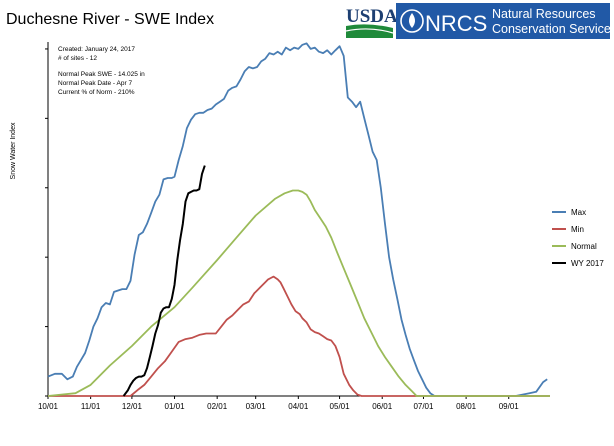  Describe the element at coordinates (456, 23) in the screenshot. I see `nrcs-logo-text: NRCS` at that location.